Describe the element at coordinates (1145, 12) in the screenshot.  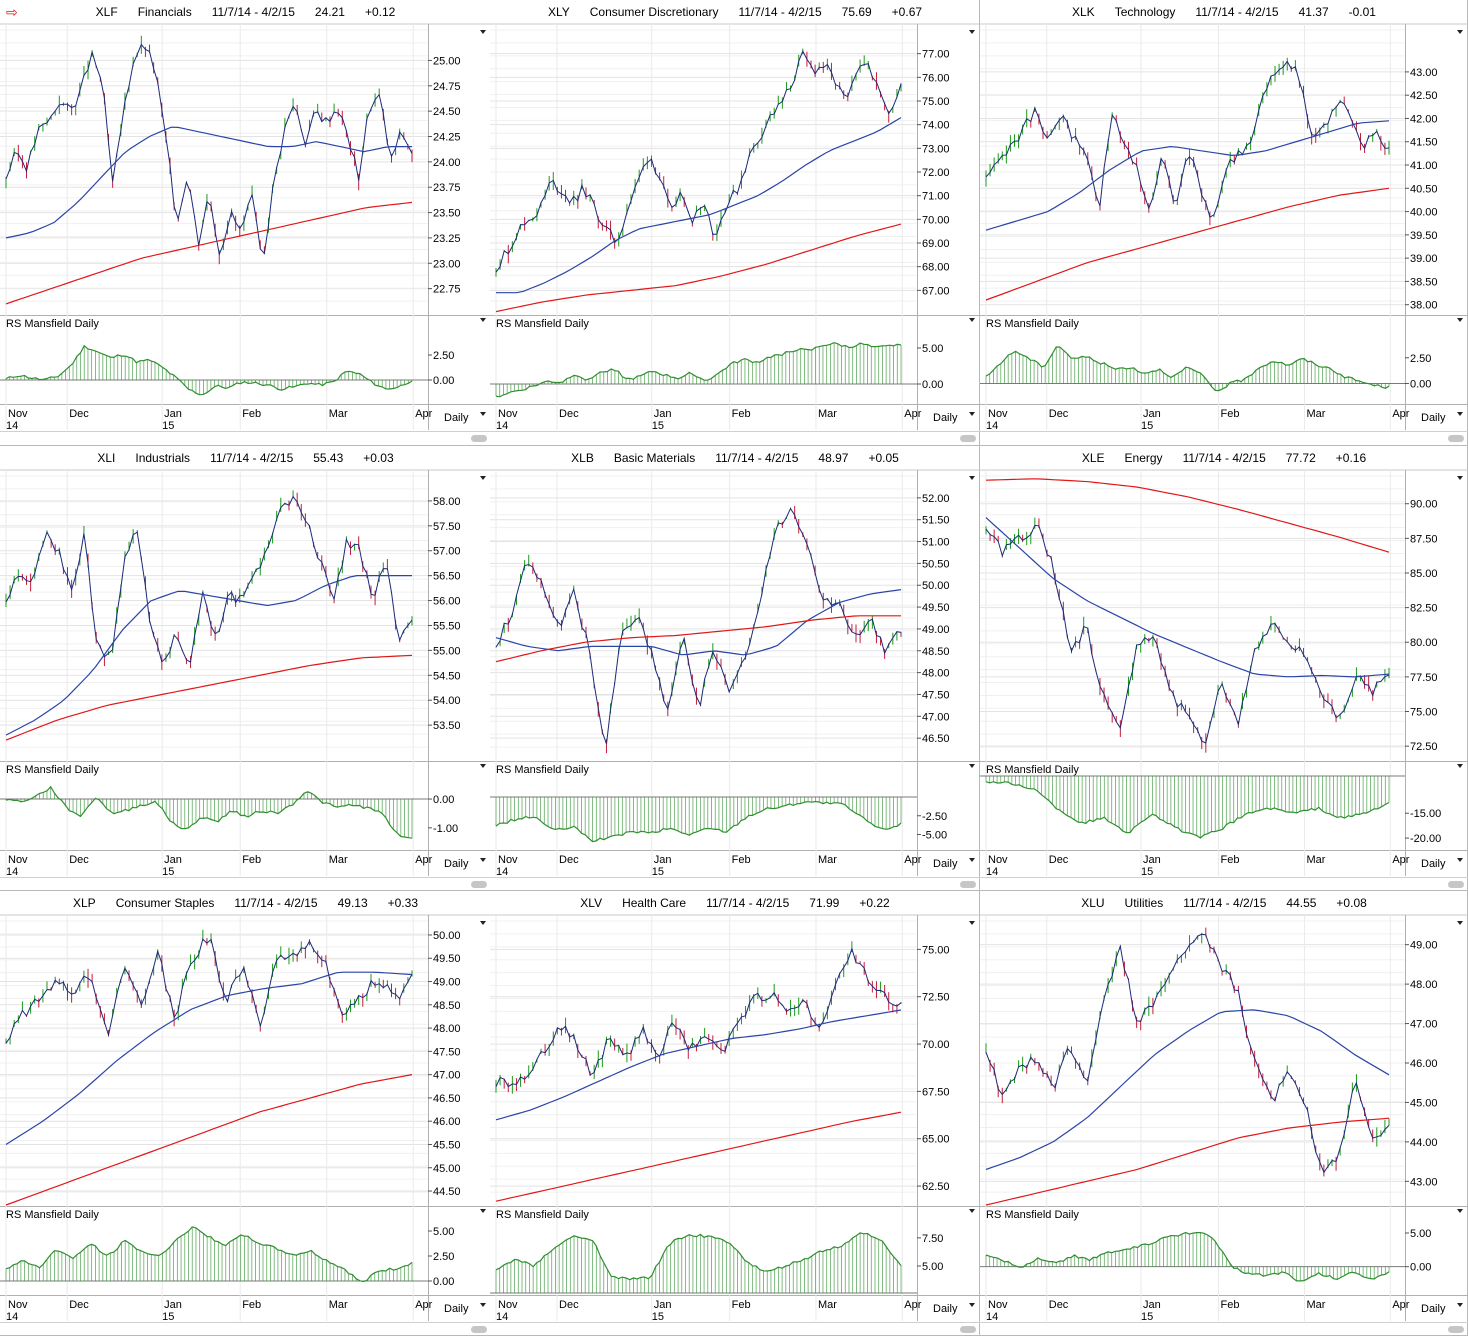
I see `header-name: Technology` at that location.